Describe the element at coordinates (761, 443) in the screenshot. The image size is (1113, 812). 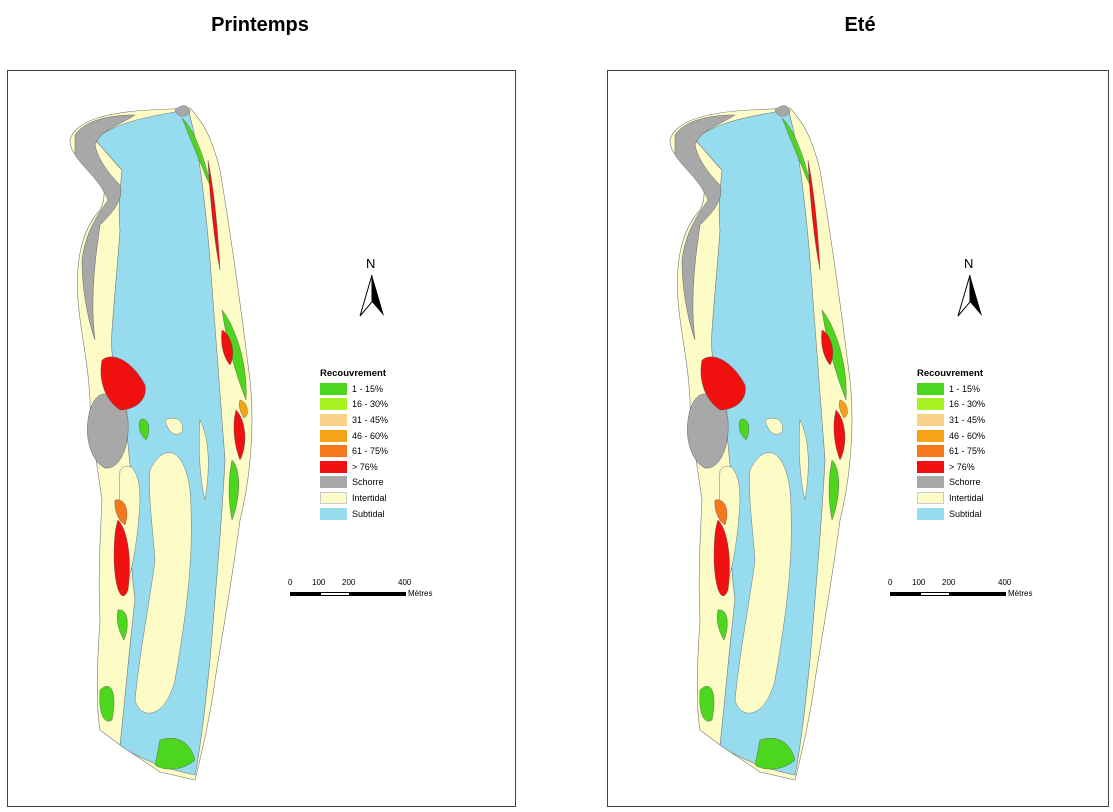
I see `estuary-map-summer` at that location.